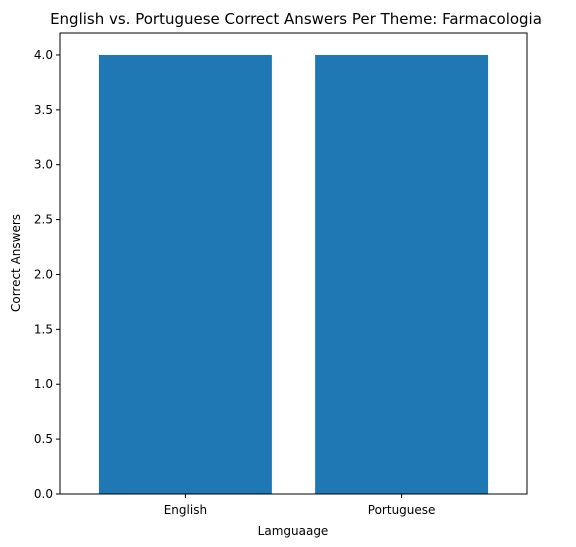  What do you see at coordinates (402, 510) in the screenshot?
I see `x-tick-label: Portuguese` at bounding box center [402, 510].